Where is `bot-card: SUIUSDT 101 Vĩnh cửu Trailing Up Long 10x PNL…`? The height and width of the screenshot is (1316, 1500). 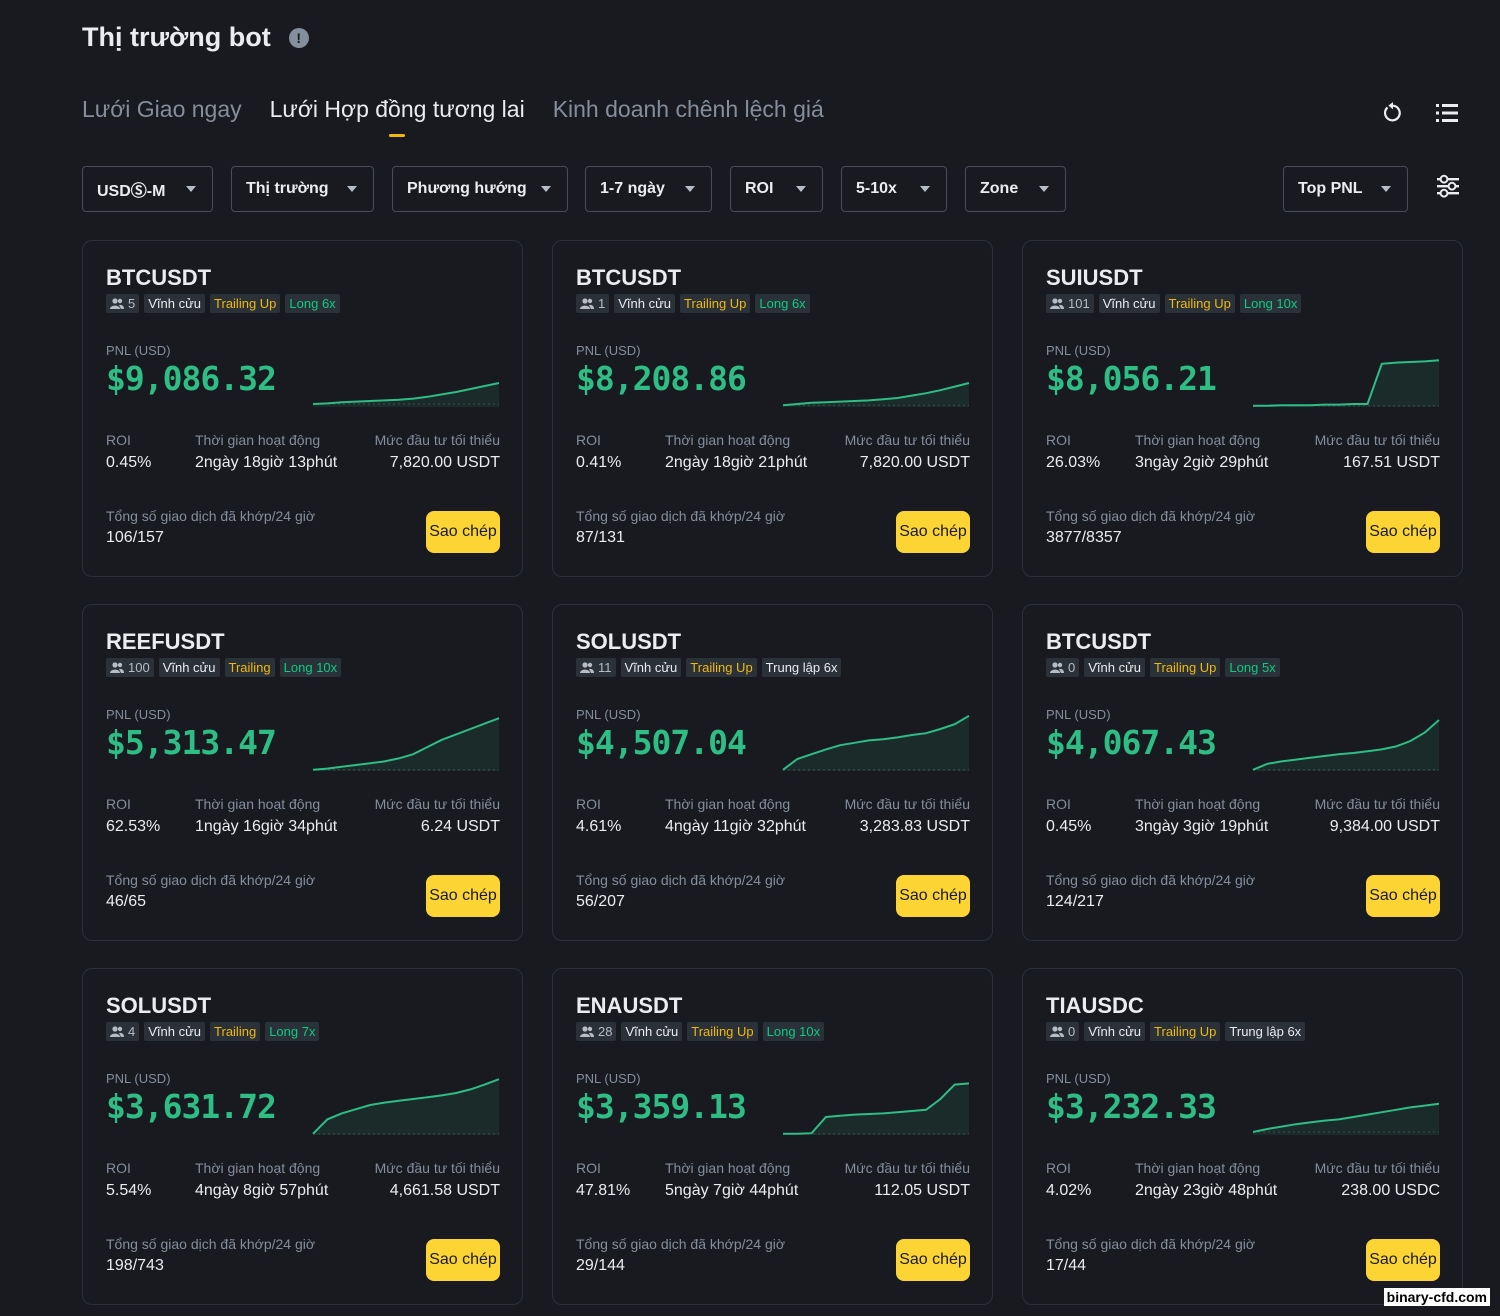
bot-card: SUIUSDT 101 Vĩnh cửu Trailing Up Long 10x PNL… is located at coordinates (1242, 408).